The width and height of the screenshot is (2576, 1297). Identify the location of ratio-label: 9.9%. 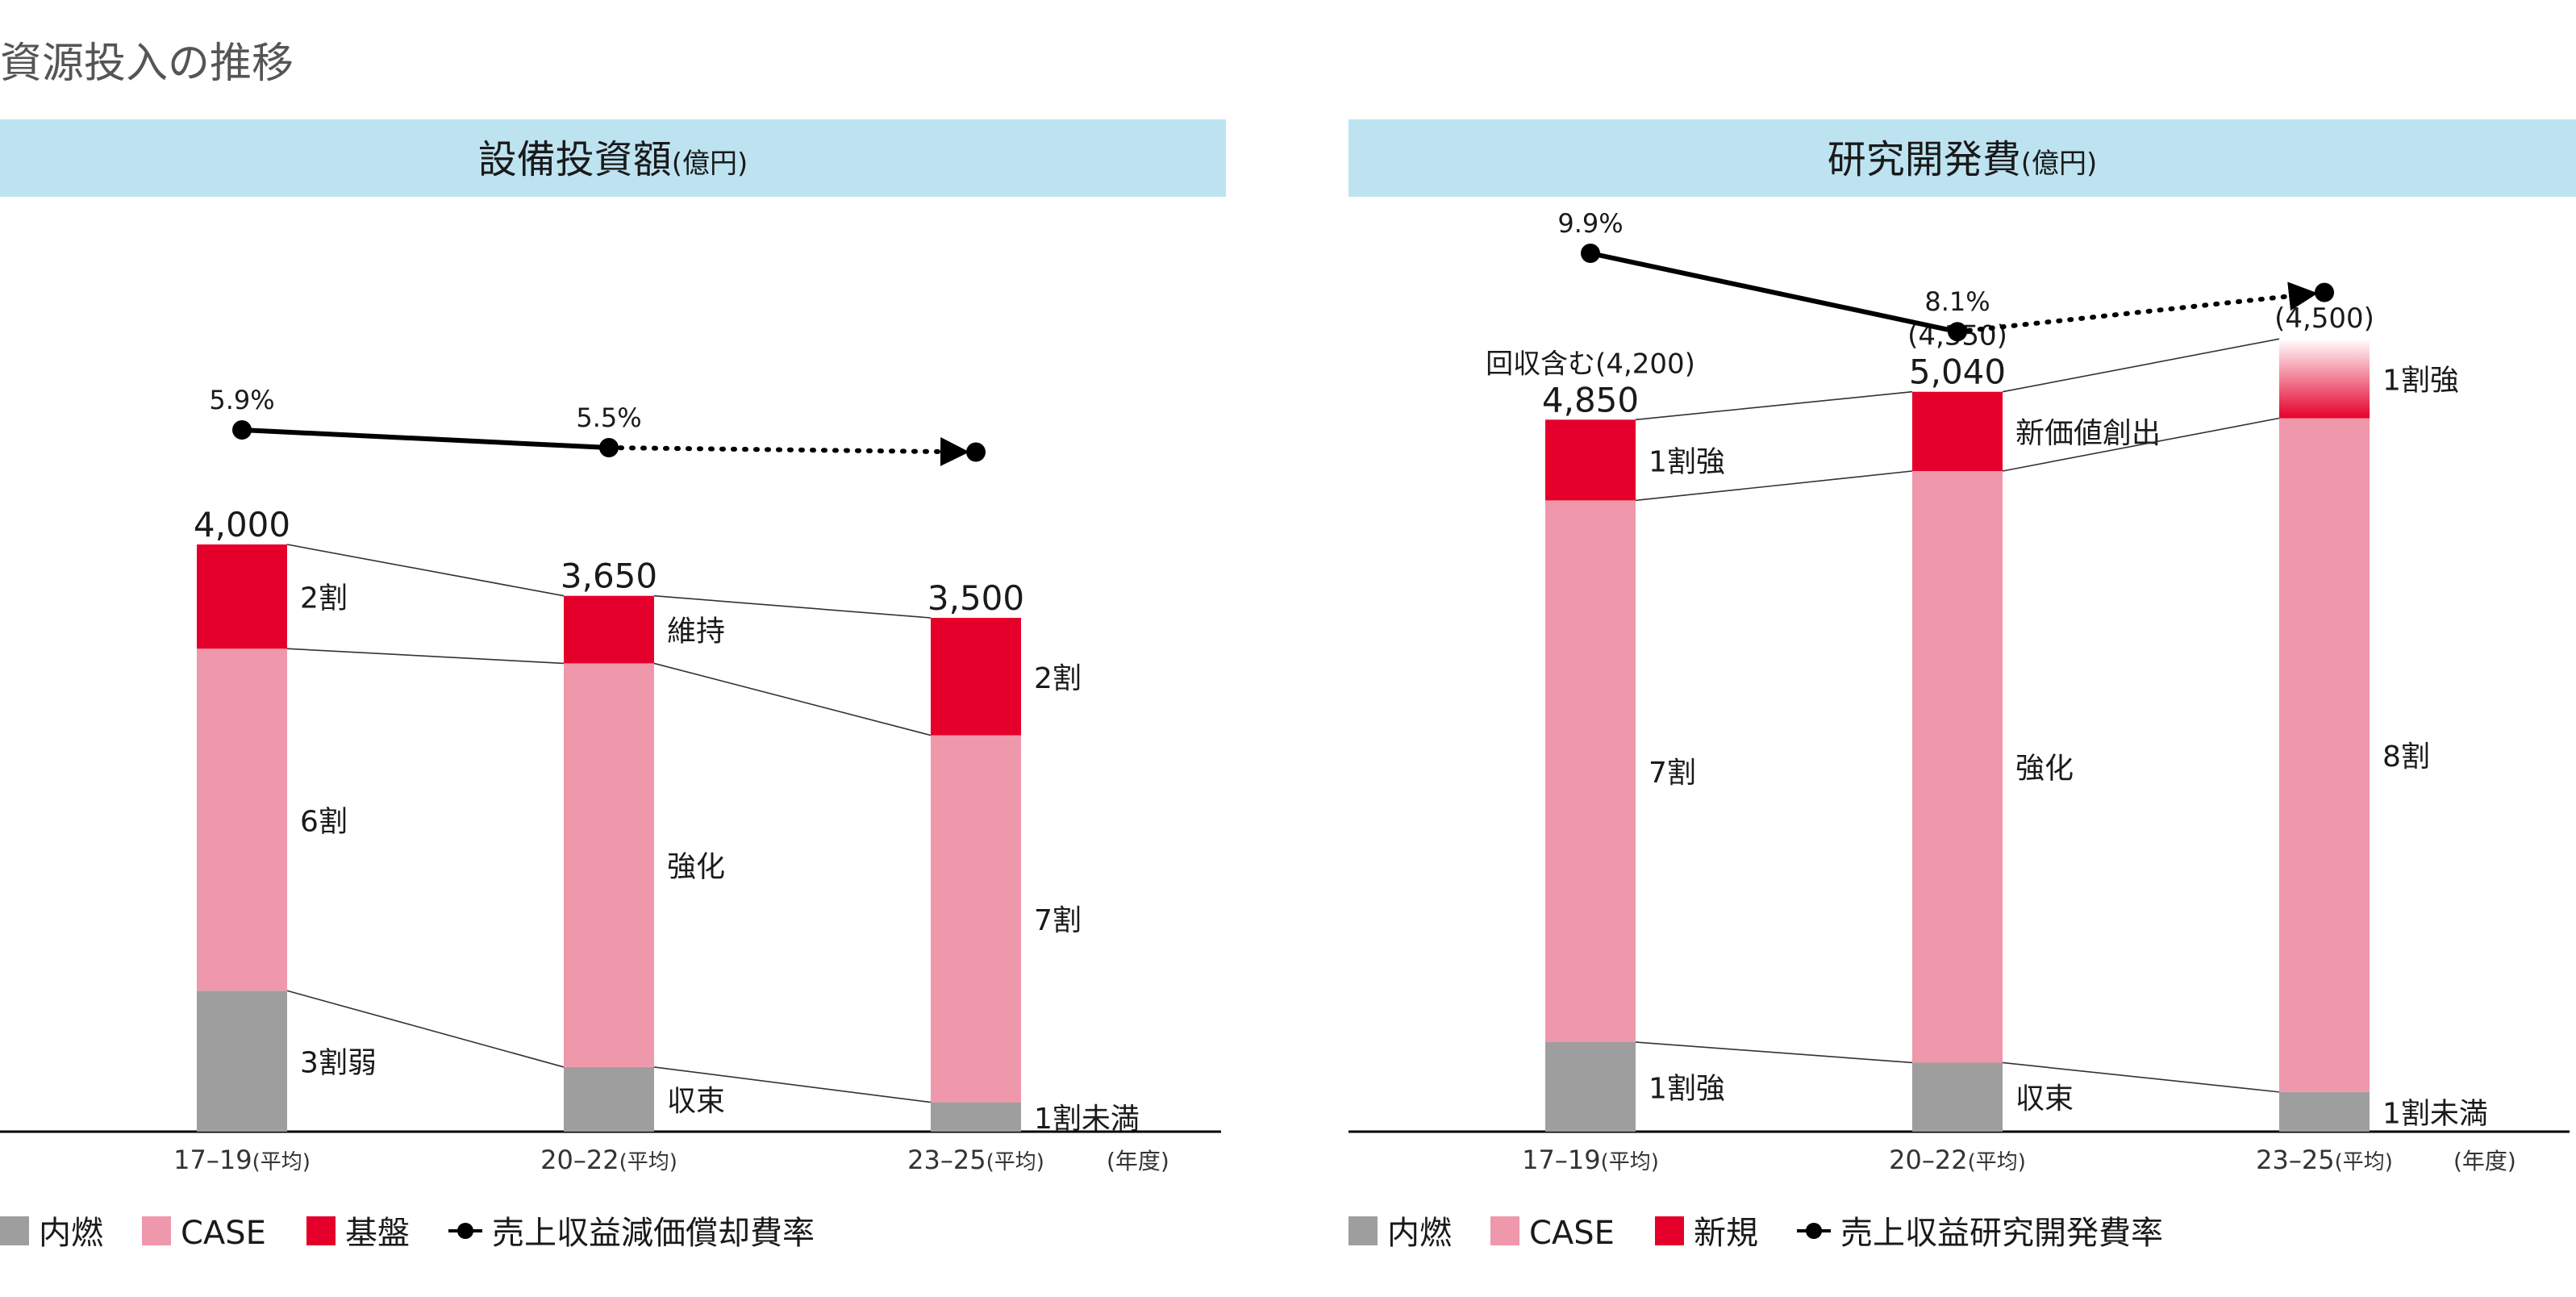
(1590, 223).